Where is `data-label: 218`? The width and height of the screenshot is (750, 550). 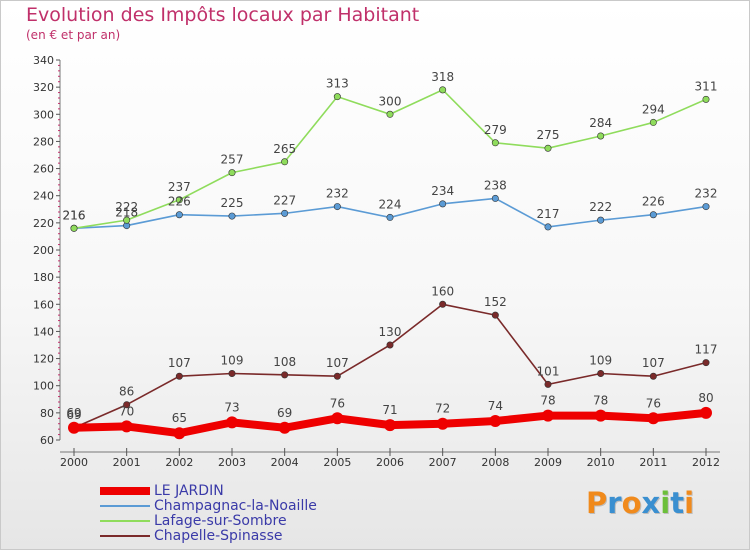
data-label: 218 is located at coordinates (126, 213).